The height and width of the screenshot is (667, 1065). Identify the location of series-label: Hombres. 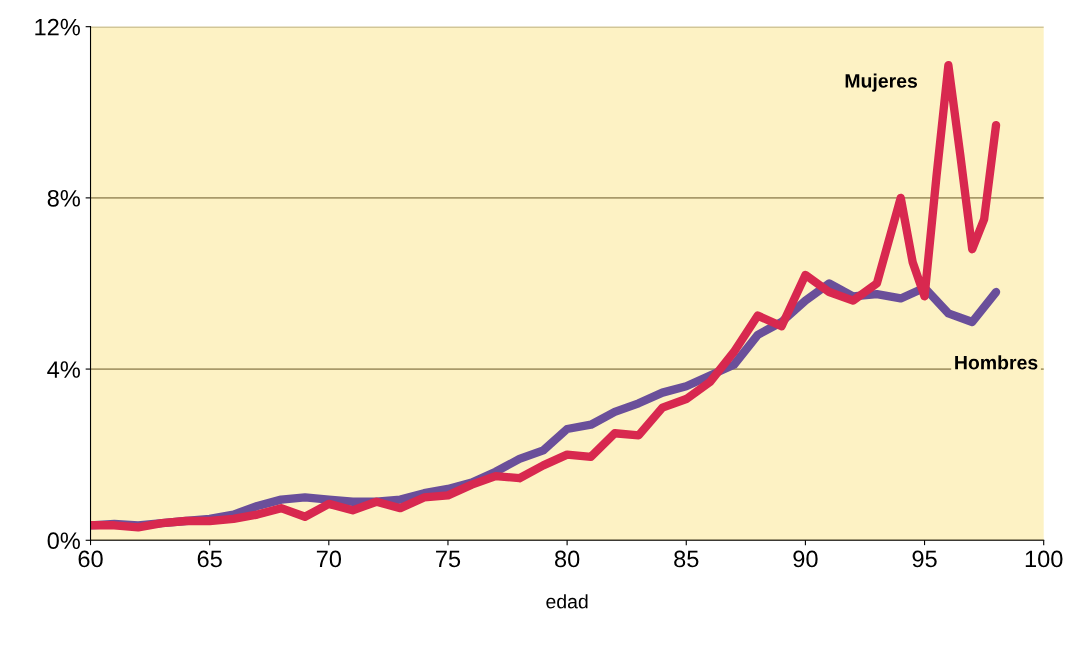
(996, 362).